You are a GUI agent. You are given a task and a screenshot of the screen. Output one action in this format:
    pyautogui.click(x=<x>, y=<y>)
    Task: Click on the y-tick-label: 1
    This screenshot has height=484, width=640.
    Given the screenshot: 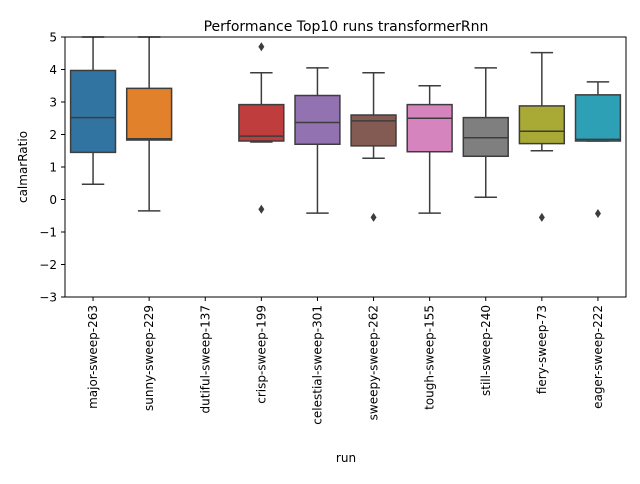 What is the action you would take?
    pyautogui.click(x=53, y=168)
    